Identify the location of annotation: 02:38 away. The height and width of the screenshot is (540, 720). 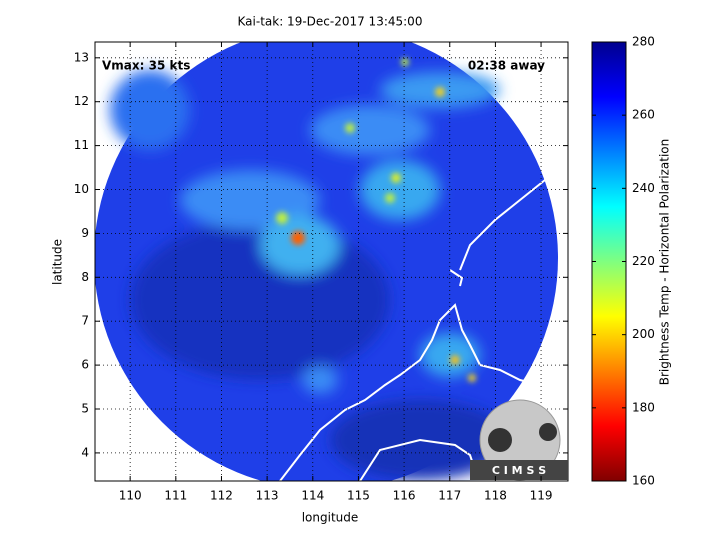
(506, 66).